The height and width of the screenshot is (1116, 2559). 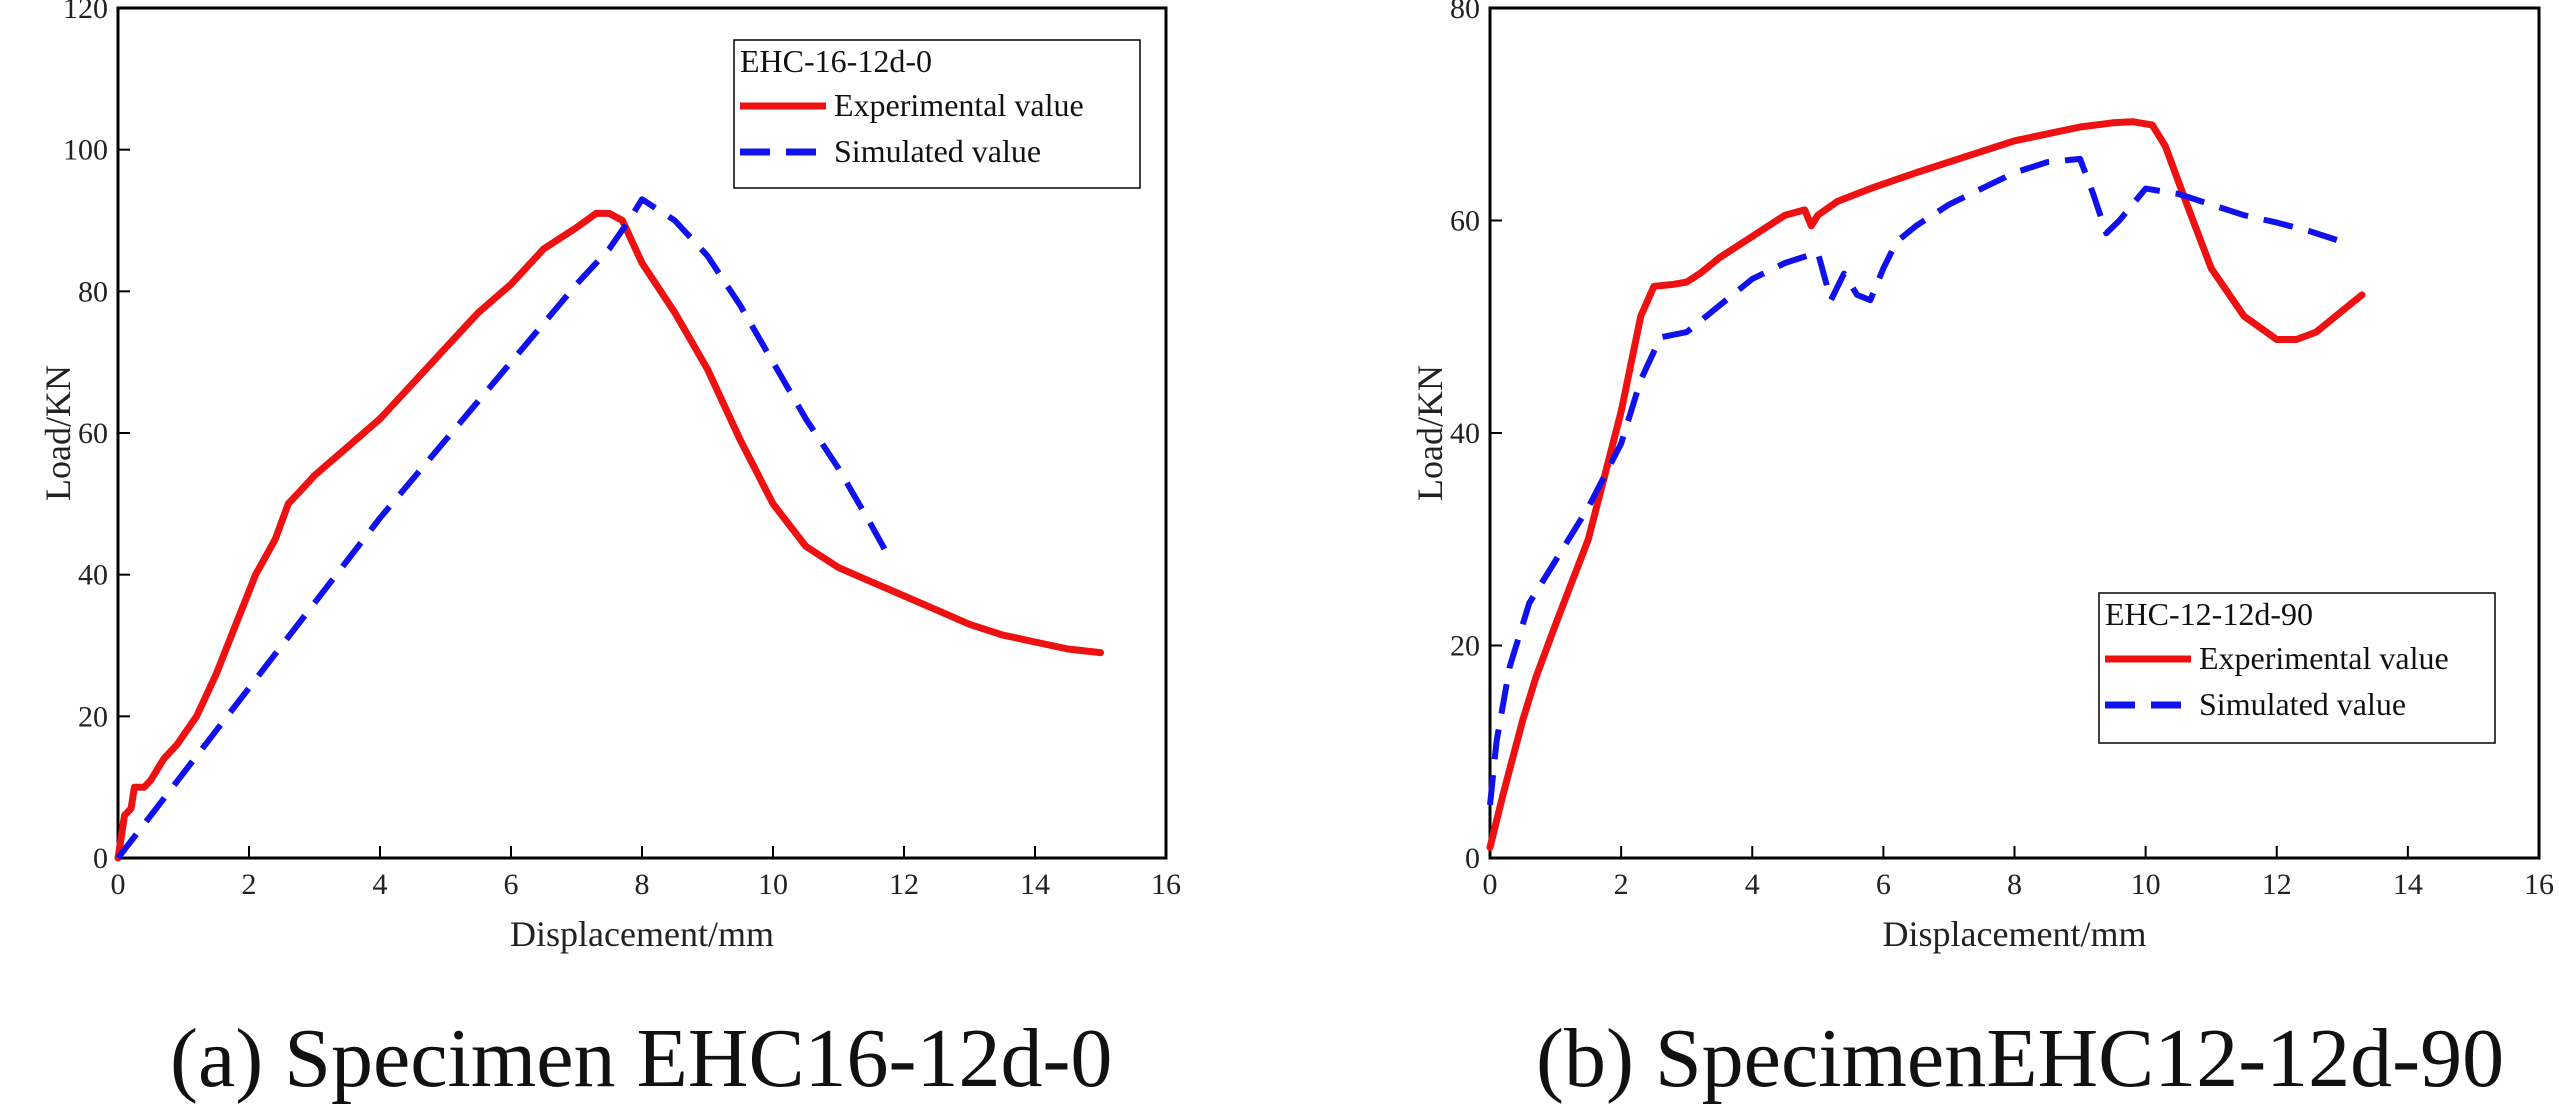 What do you see at coordinates (2209, 614) in the screenshot?
I see `chart-b-legend-title: EHC-12-12d-90` at bounding box center [2209, 614].